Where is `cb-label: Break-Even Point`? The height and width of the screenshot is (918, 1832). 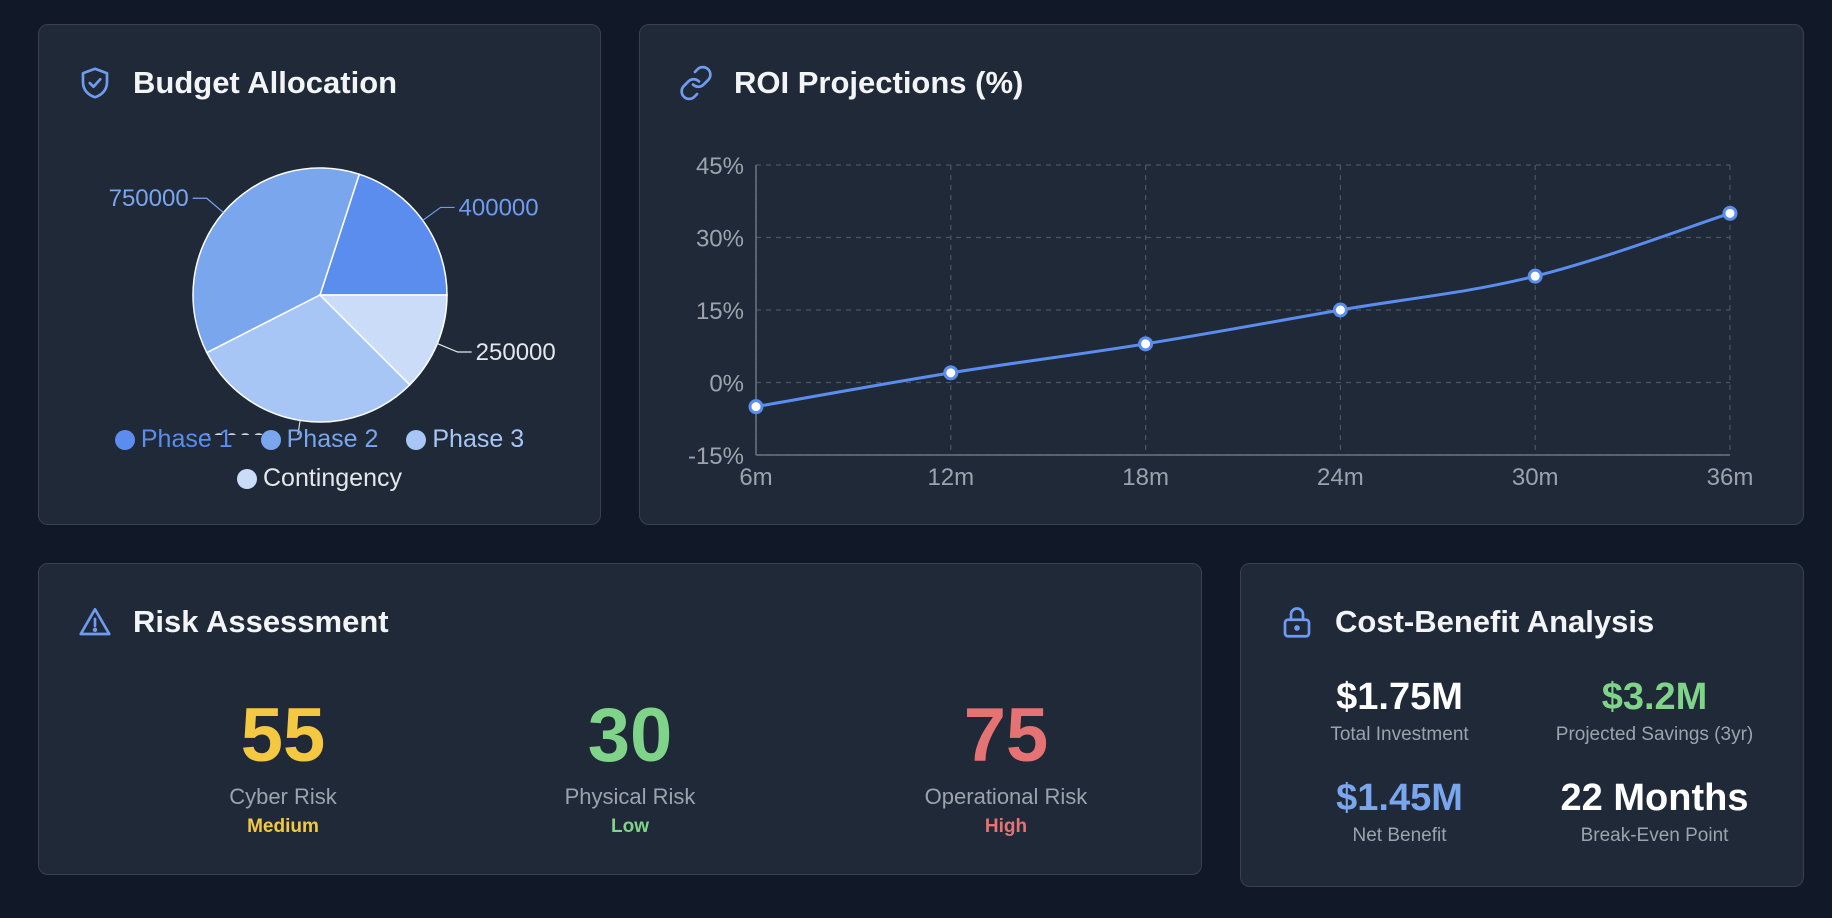
cb-label: Break-Even Point is located at coordinates (1654, 835).